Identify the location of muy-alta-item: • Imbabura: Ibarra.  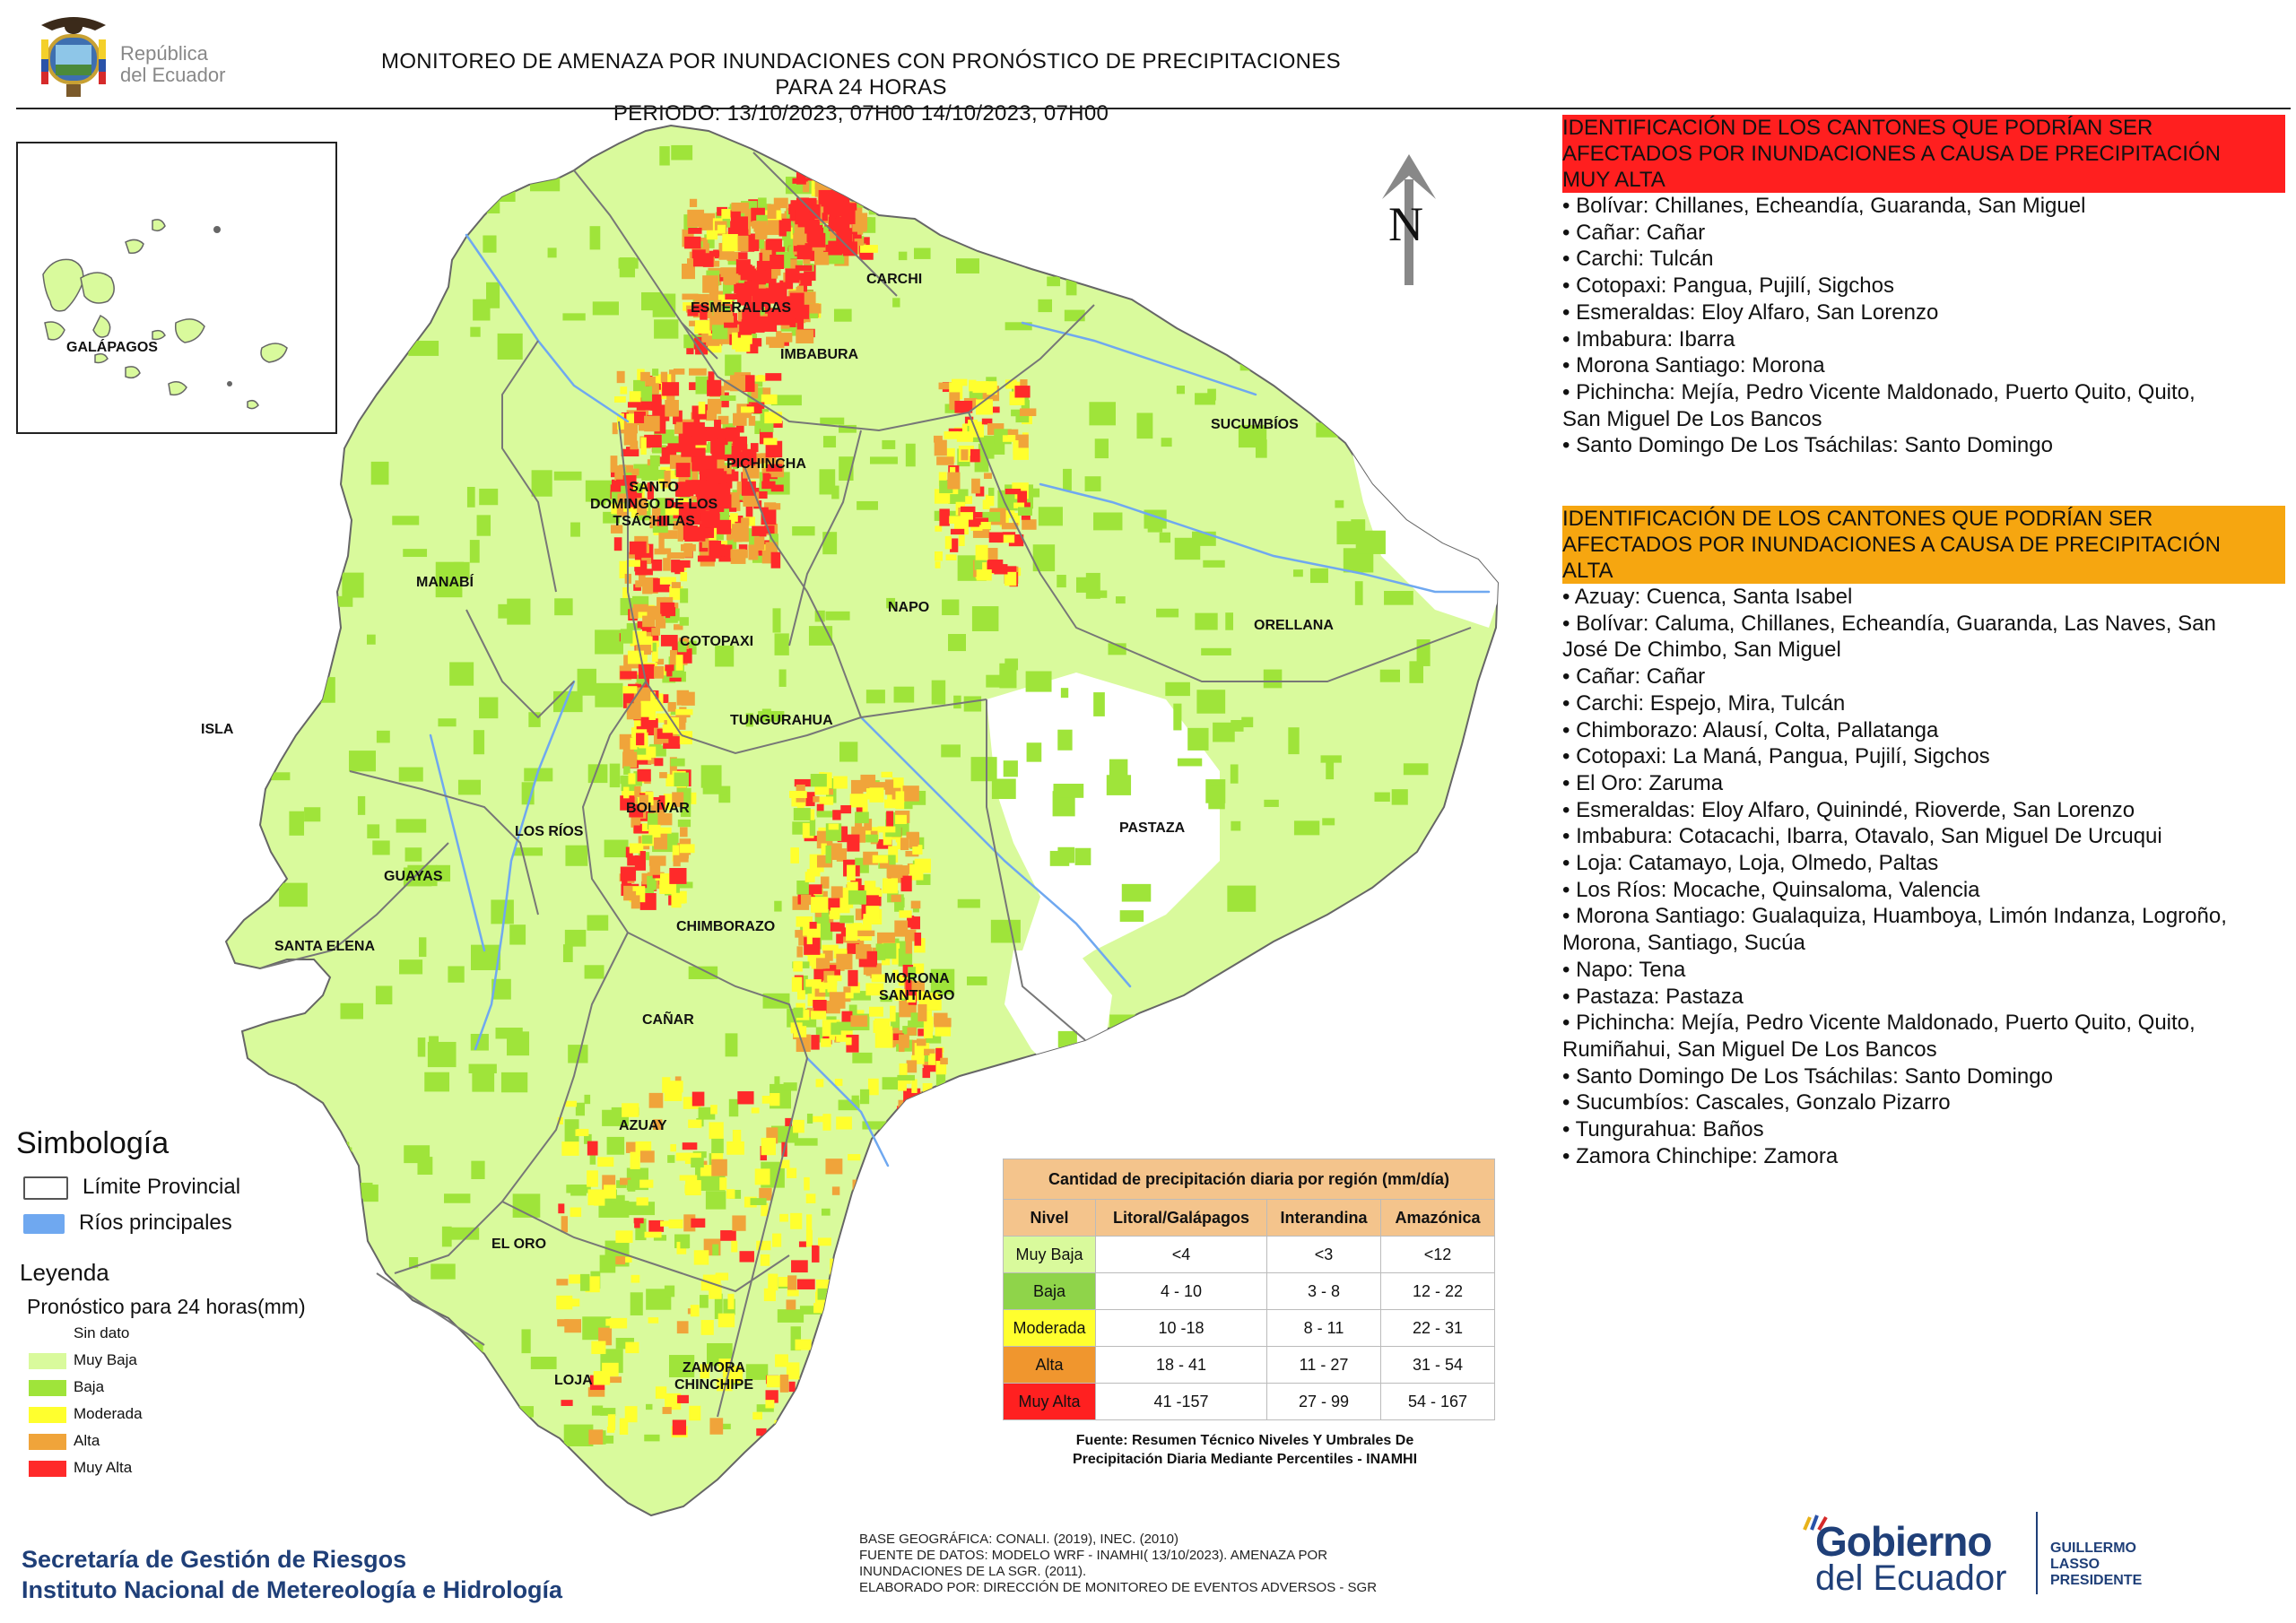
(1648, 339).